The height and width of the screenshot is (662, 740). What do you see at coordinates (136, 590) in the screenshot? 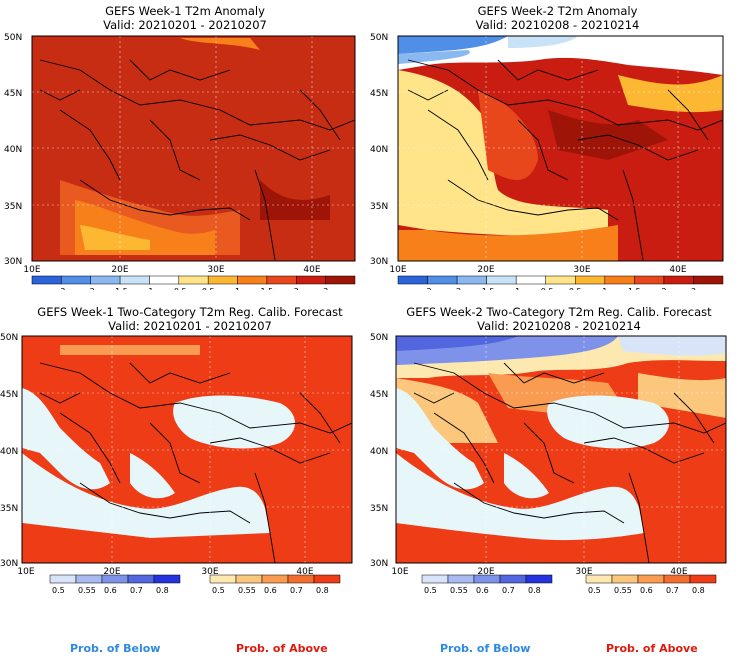
I see `colorbar-tick-label: 0.7` at bounding box center [136, 590].